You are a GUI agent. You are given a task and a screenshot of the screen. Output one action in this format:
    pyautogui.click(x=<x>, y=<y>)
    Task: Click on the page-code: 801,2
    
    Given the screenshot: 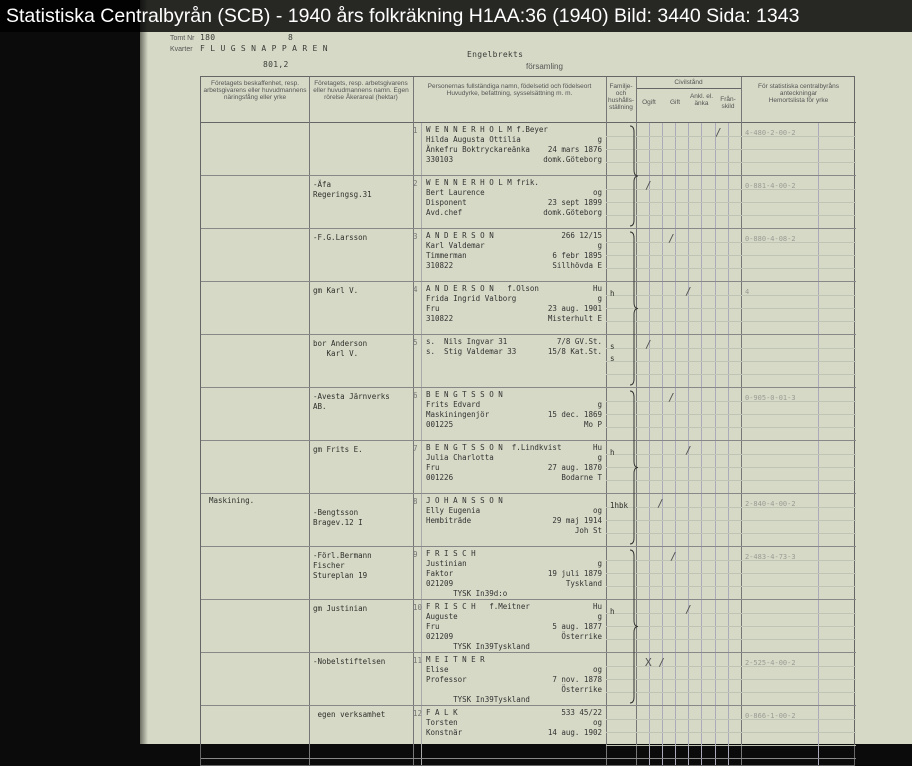 What is the action you would take?
    pyautogui.click(x=276, y=64)
    